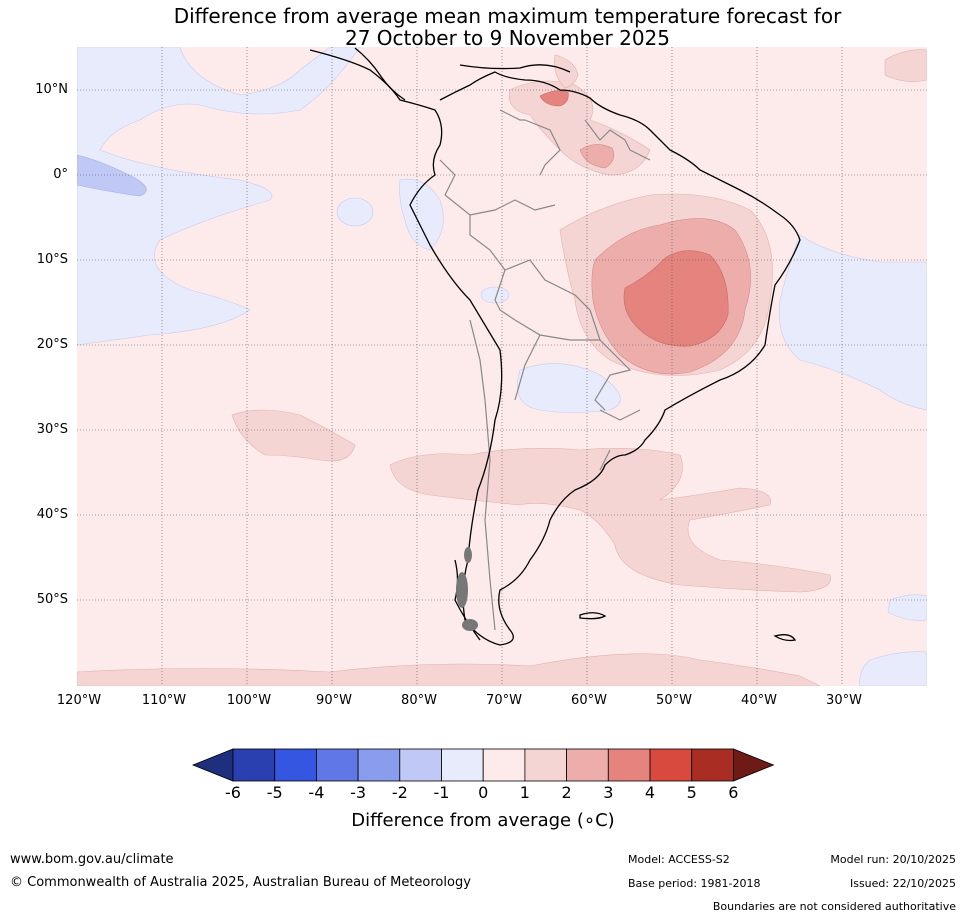 The height and width of the screenshot is (919, 965). What do you see at coordinates (60, 174) in the screenshot?
I see `lat-label-0: 0°` at bounding box center [60, 174].